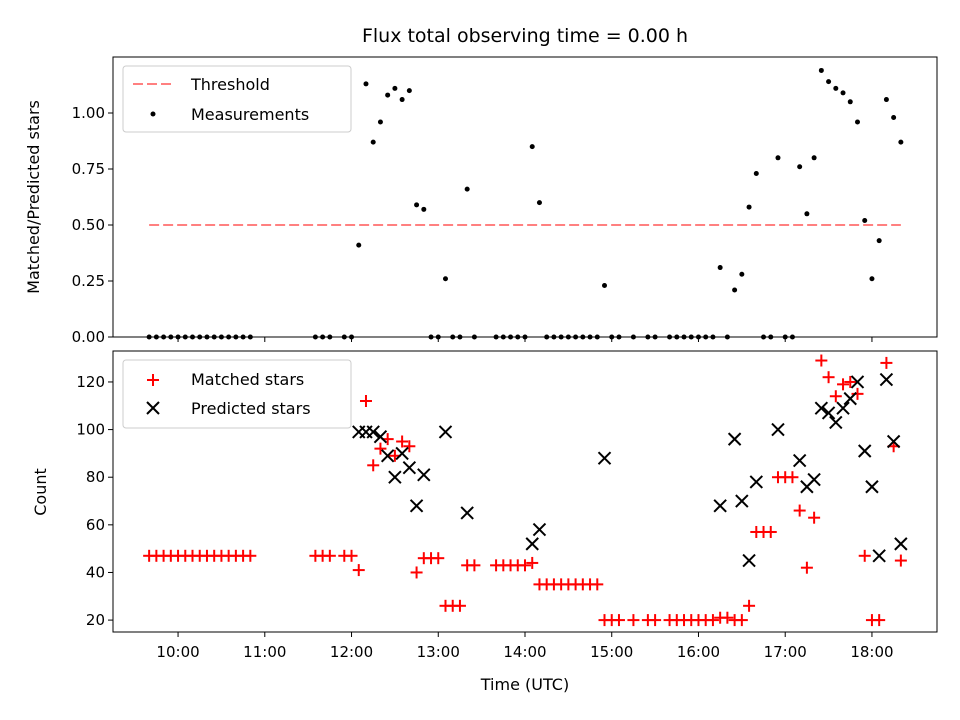 The height and width of the screenshot is (720, 960). Describe the element at coordinates (247, 379) in the screenshot. I see `legend-matched-label: Matched stars` at that location.